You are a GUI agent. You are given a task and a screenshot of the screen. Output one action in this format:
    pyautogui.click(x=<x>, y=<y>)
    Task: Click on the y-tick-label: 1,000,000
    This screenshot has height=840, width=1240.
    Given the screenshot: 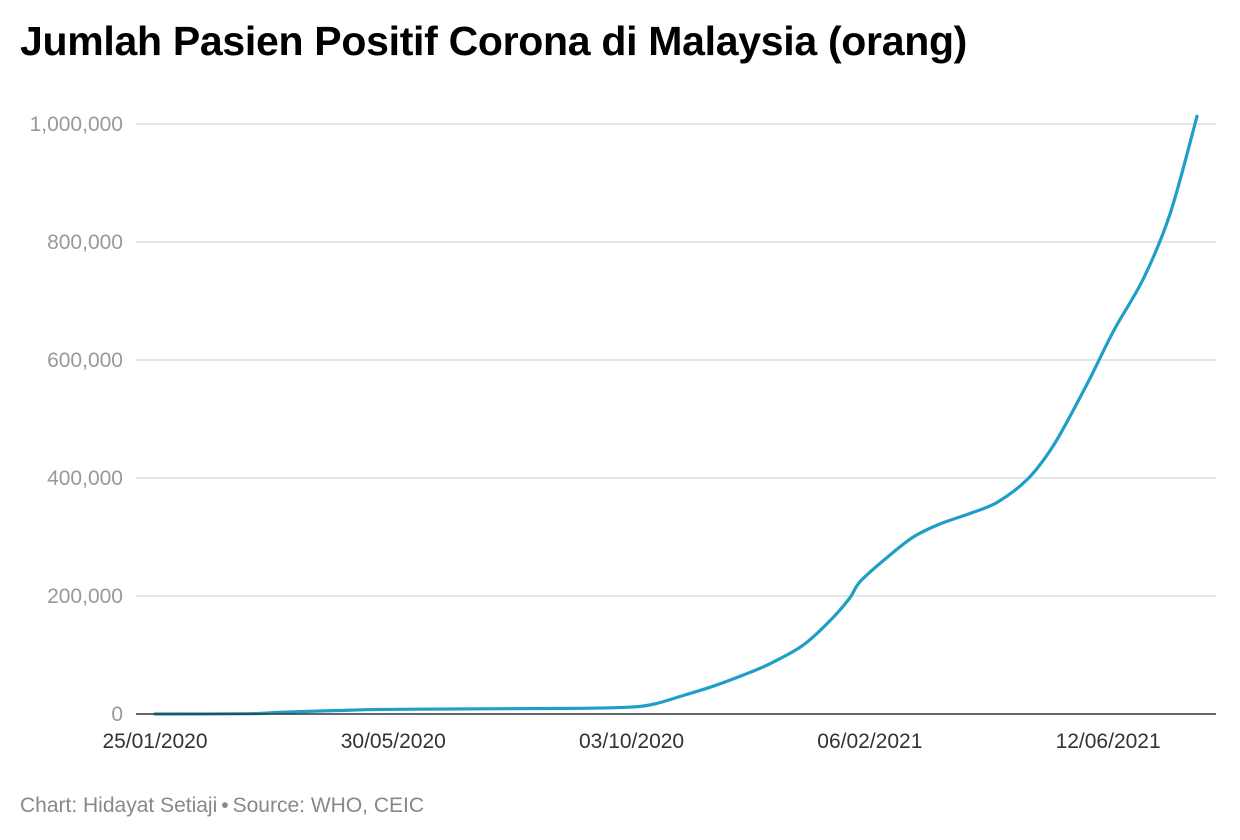 What is the action you would take?
    pyautogui.click(x=76, y=124)
    